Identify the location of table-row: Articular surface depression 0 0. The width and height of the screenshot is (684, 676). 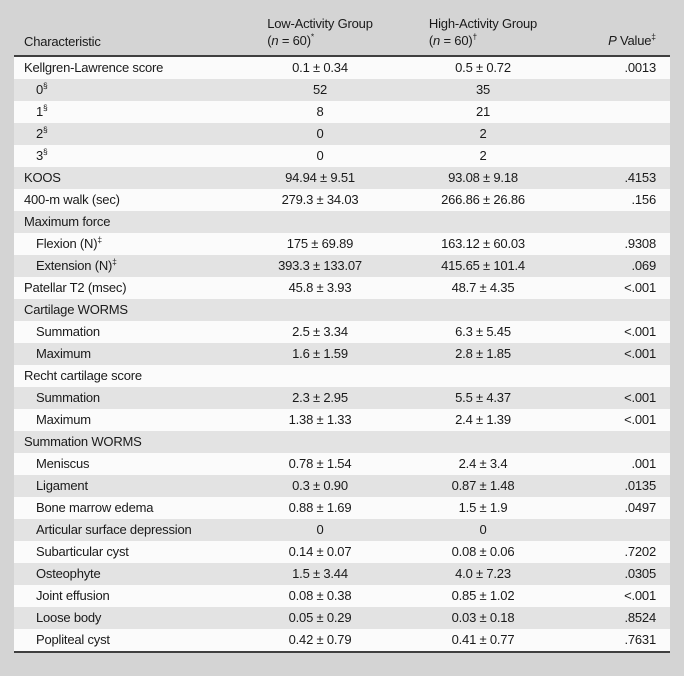
(342, 530).